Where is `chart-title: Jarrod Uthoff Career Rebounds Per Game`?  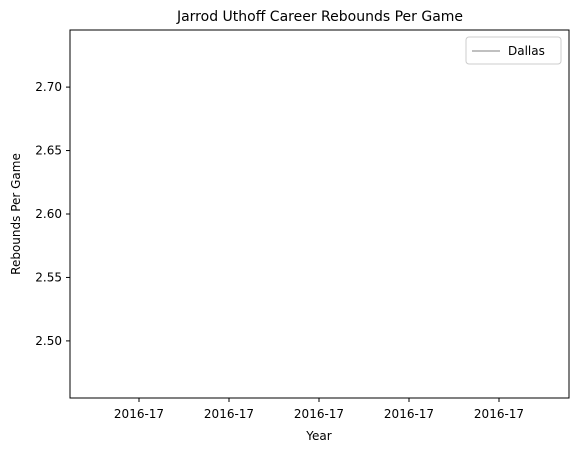
chart-title: Jarrod Uthoff Career Rebounds Per Game is located at coordinates (319, 17).